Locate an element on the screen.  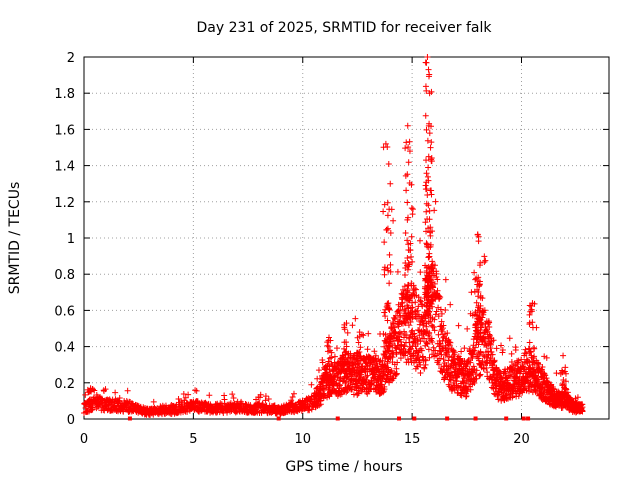
y-axis-label: SRMTID / TECUs is located at coordinates (15, 238).